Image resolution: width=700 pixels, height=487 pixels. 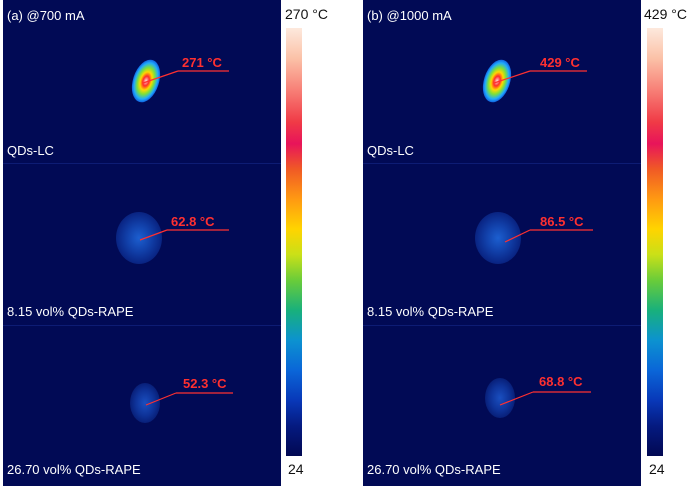 I want to click on temperature-readout: 86.5 °C, so click(x=562, y=221).